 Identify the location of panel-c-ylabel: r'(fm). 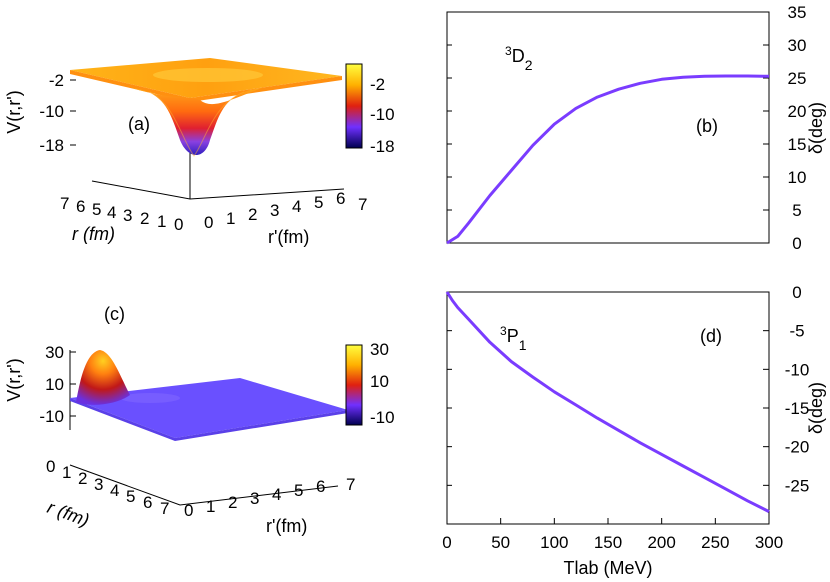
(286, 526).